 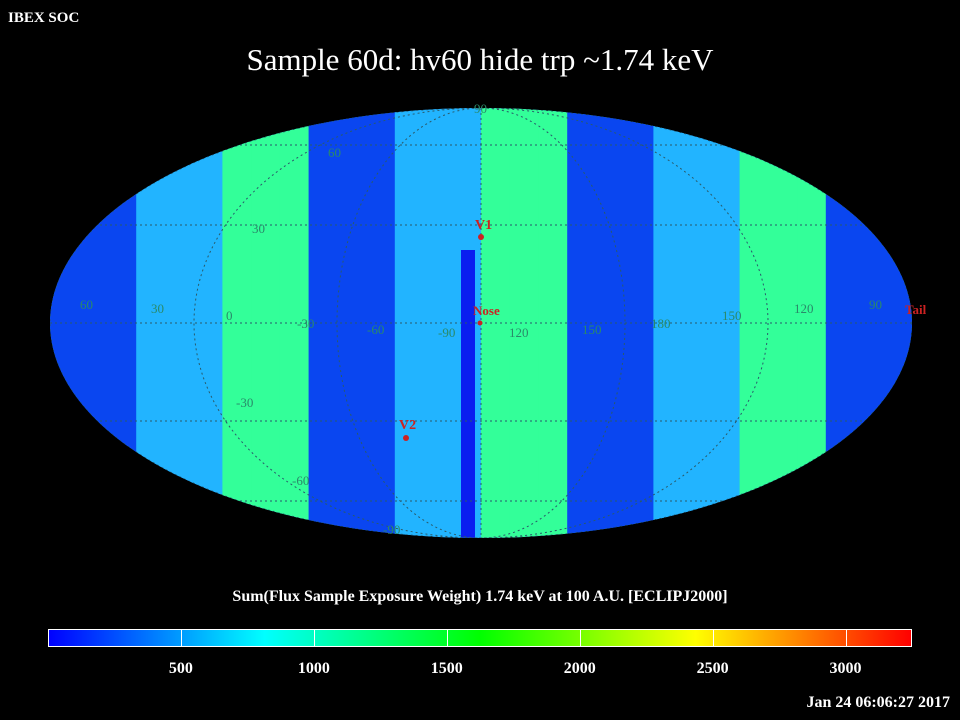 I want to click on v1-marker, so click(x=481, y=237).